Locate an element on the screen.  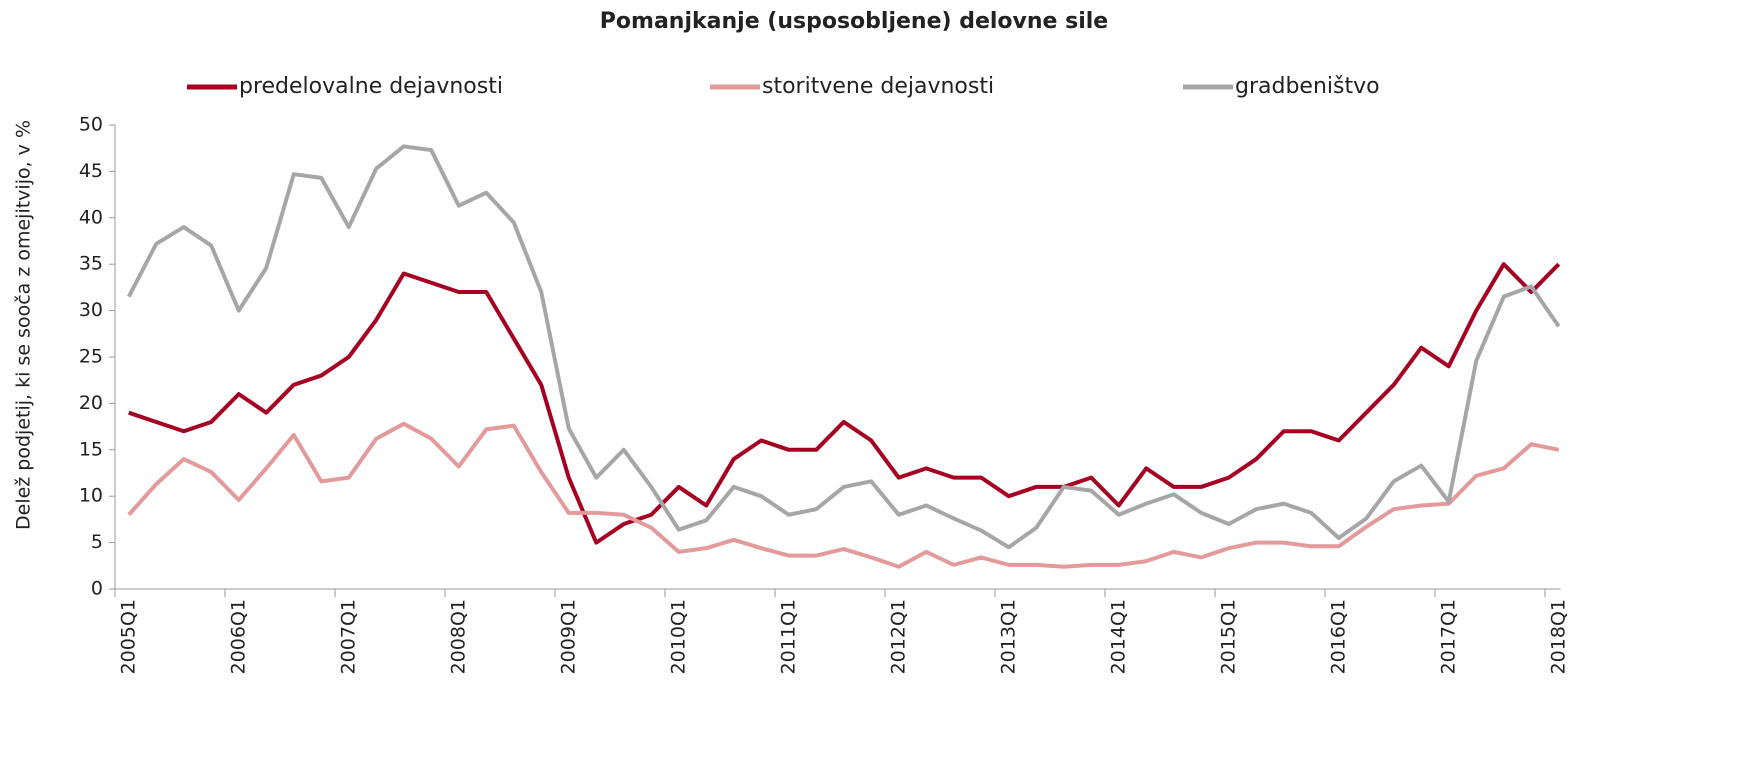
x-tick-label: 2010Q1 is located at coordinates (678, 636).